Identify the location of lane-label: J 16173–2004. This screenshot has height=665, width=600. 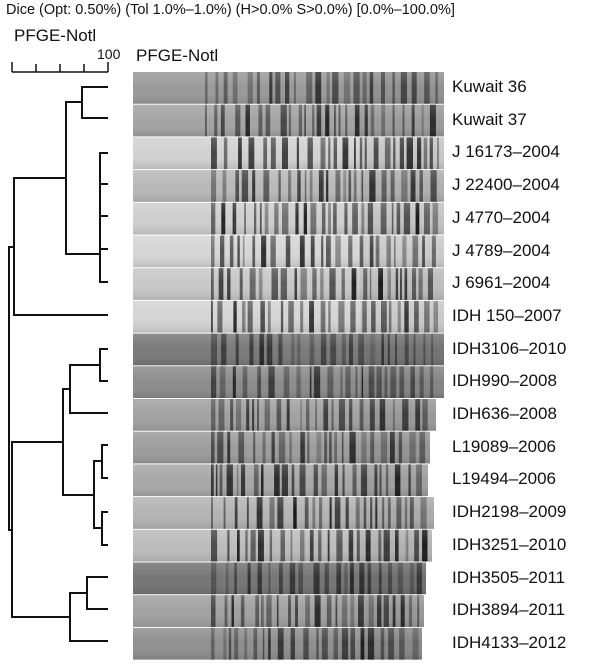
(506, 152).